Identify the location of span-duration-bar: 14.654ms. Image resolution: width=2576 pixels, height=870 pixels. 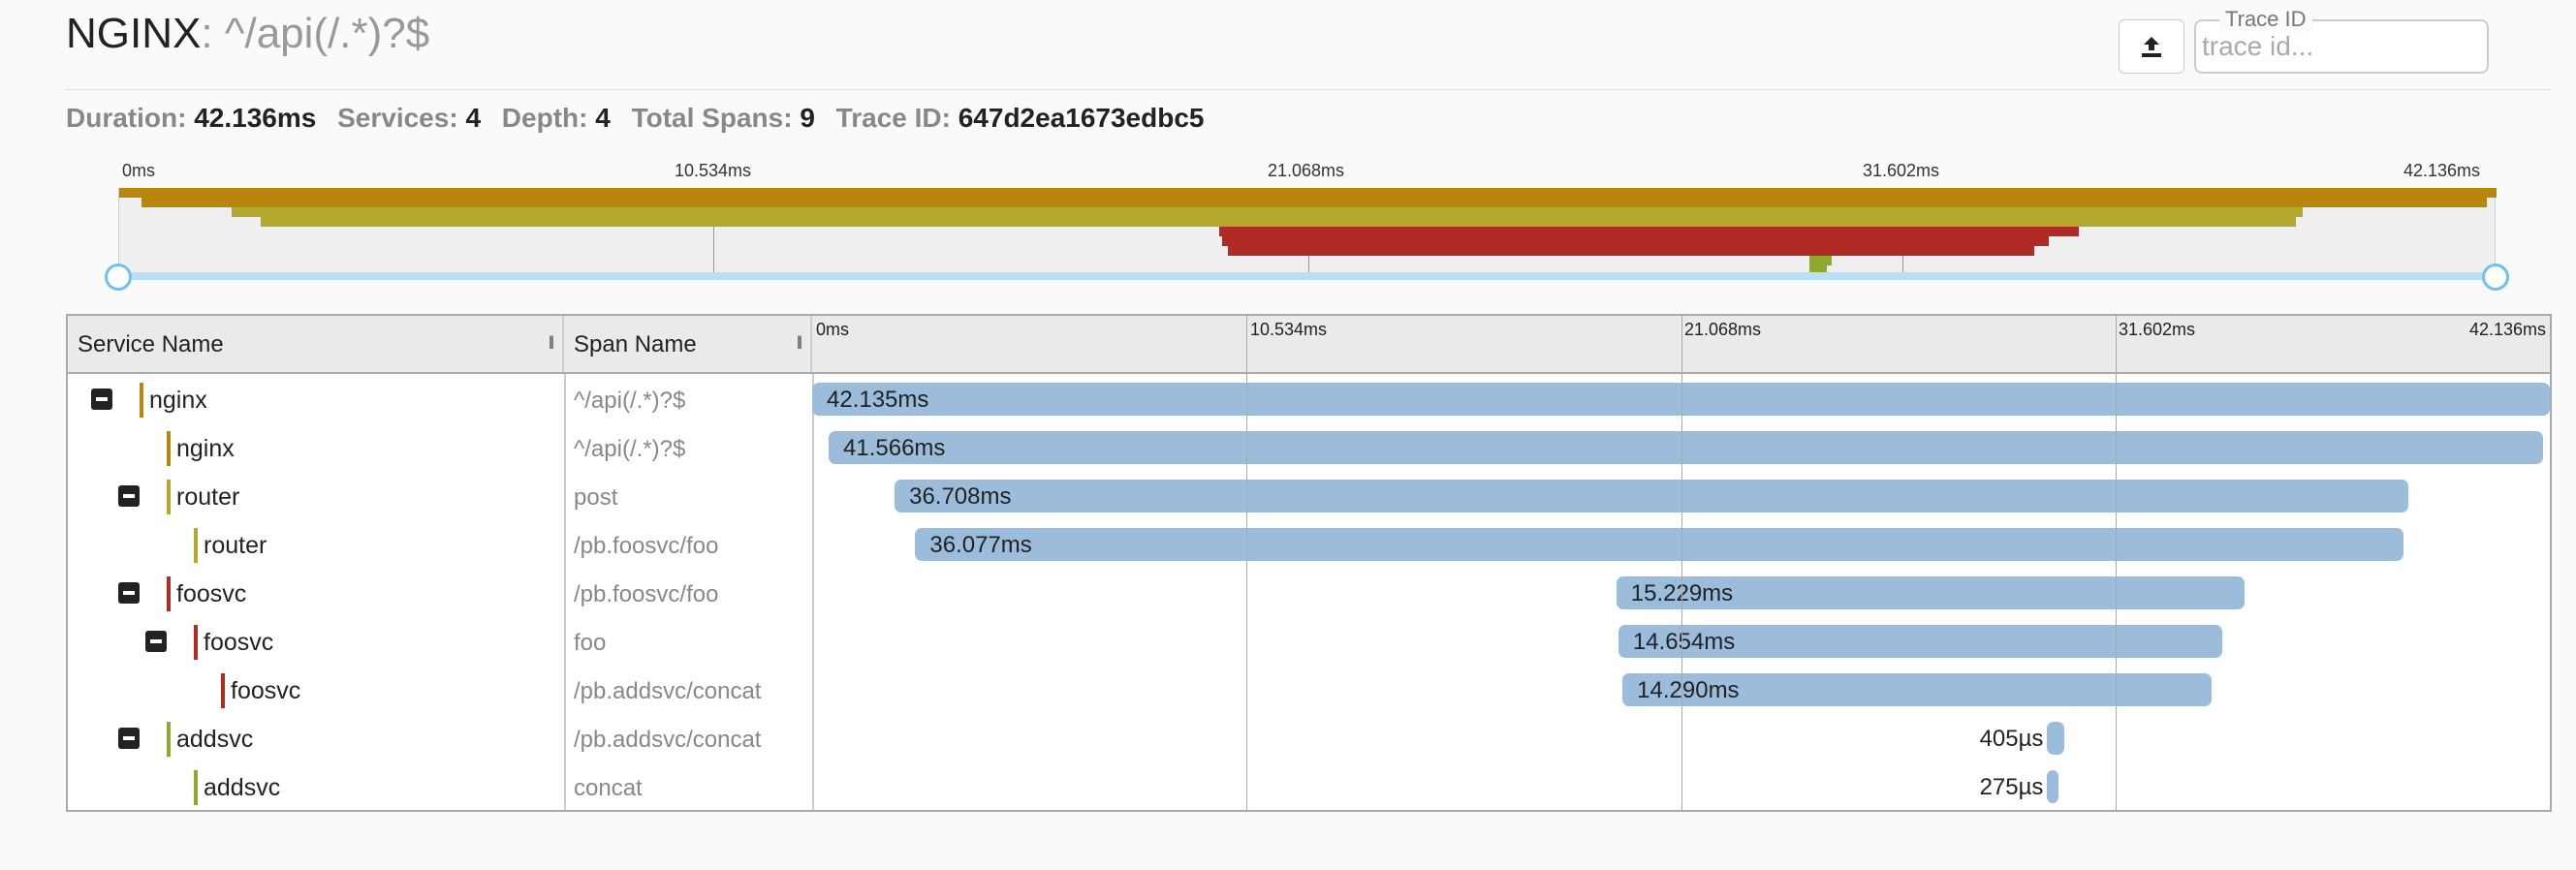
(1920, 641).